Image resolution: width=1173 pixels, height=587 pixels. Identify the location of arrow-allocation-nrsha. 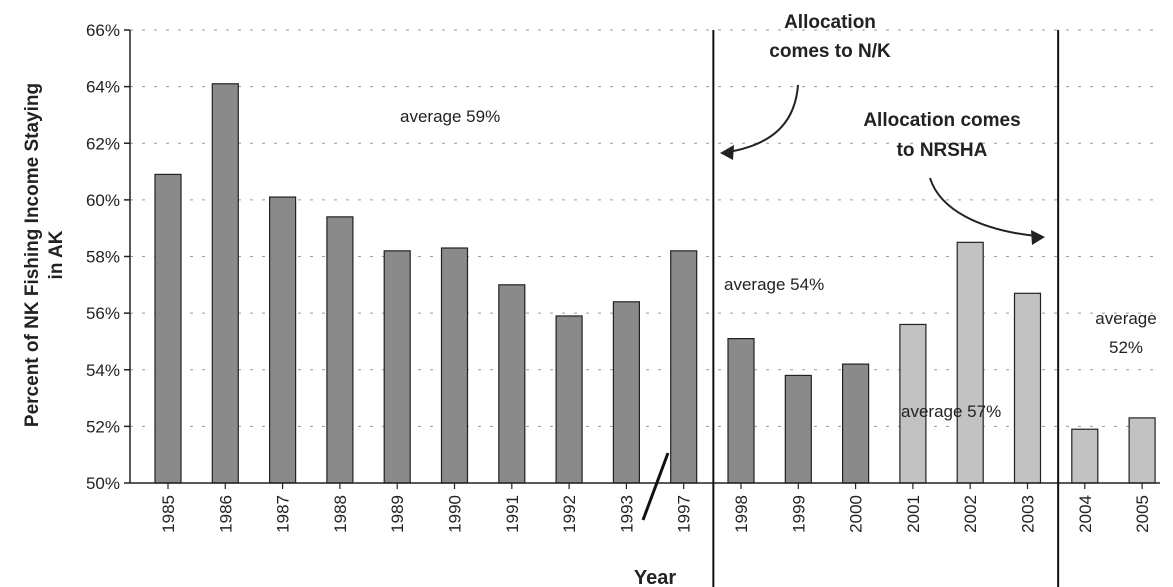
(983, 207).